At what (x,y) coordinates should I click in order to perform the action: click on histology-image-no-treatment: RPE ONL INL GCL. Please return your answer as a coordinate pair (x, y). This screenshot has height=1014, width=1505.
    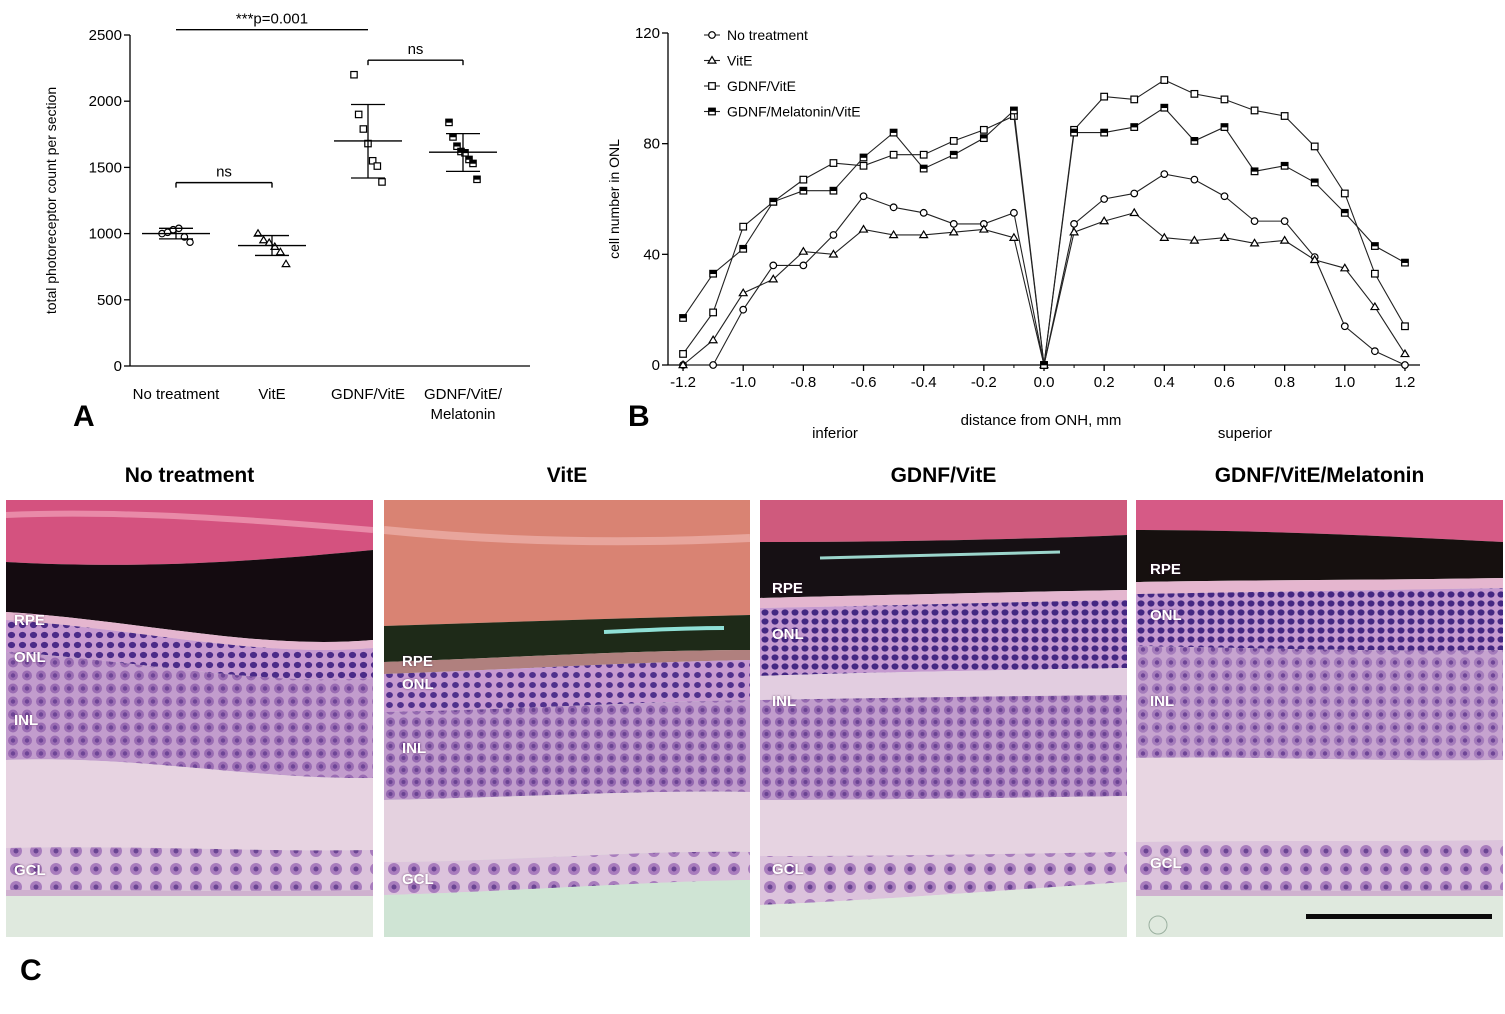
    Looking at the image, I should click on (189, 718).